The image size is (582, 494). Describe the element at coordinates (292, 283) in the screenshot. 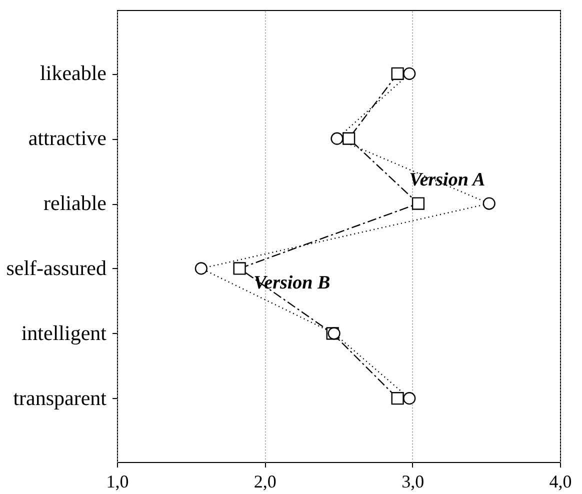

I see `series-label: Version B` at that location.